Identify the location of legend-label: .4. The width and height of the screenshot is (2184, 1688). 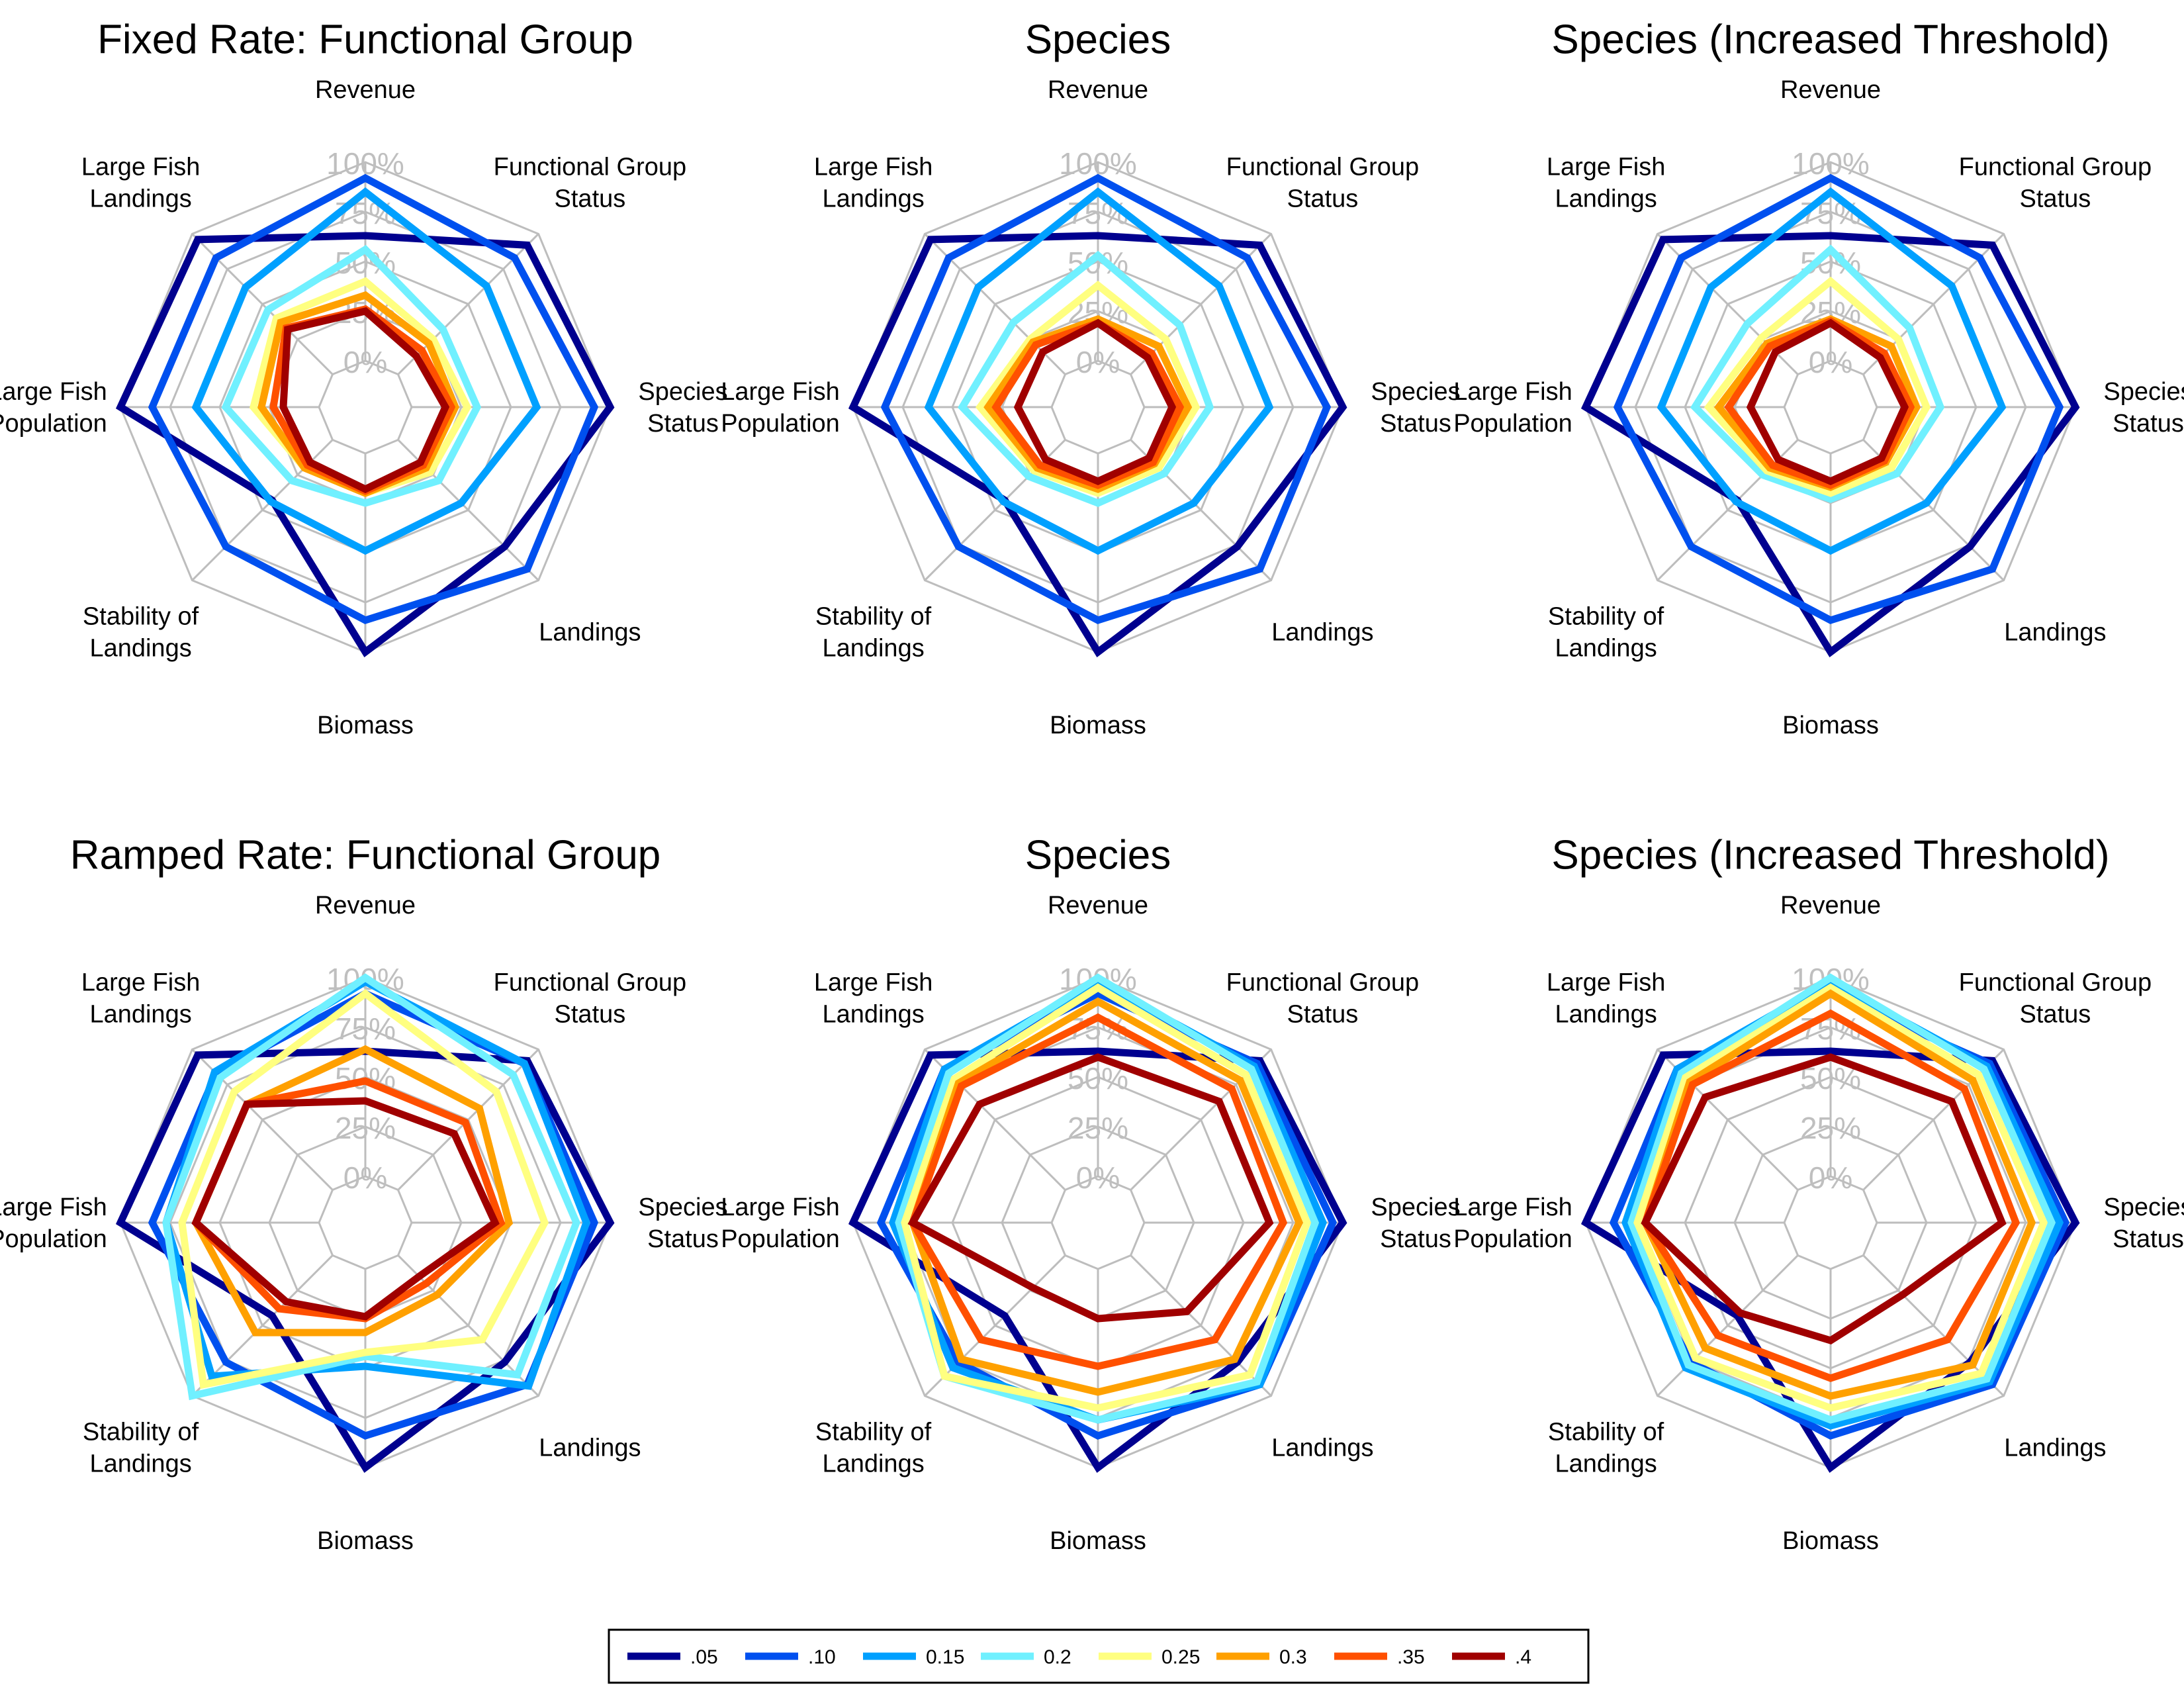
(1523, 1657).